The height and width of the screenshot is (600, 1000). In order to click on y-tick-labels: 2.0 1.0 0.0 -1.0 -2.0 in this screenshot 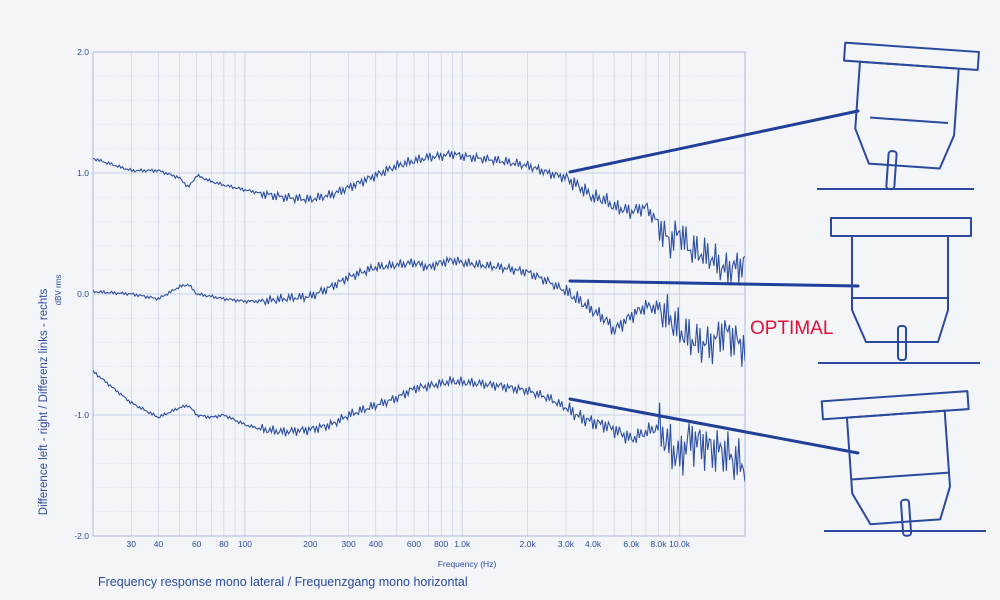, I will do `click(81, 294)`.